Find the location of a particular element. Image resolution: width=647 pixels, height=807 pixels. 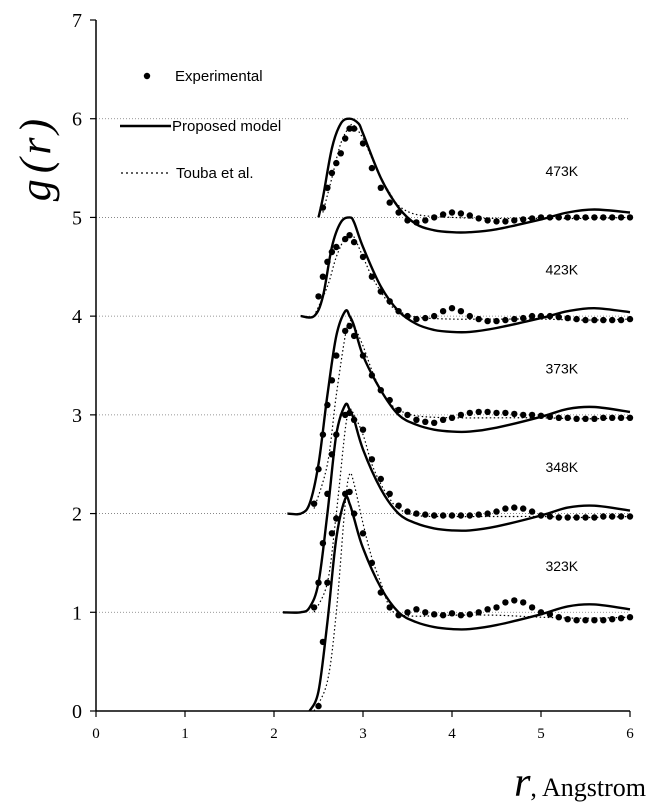

x-tick-label: 6 is located at coordinates (630, 734).